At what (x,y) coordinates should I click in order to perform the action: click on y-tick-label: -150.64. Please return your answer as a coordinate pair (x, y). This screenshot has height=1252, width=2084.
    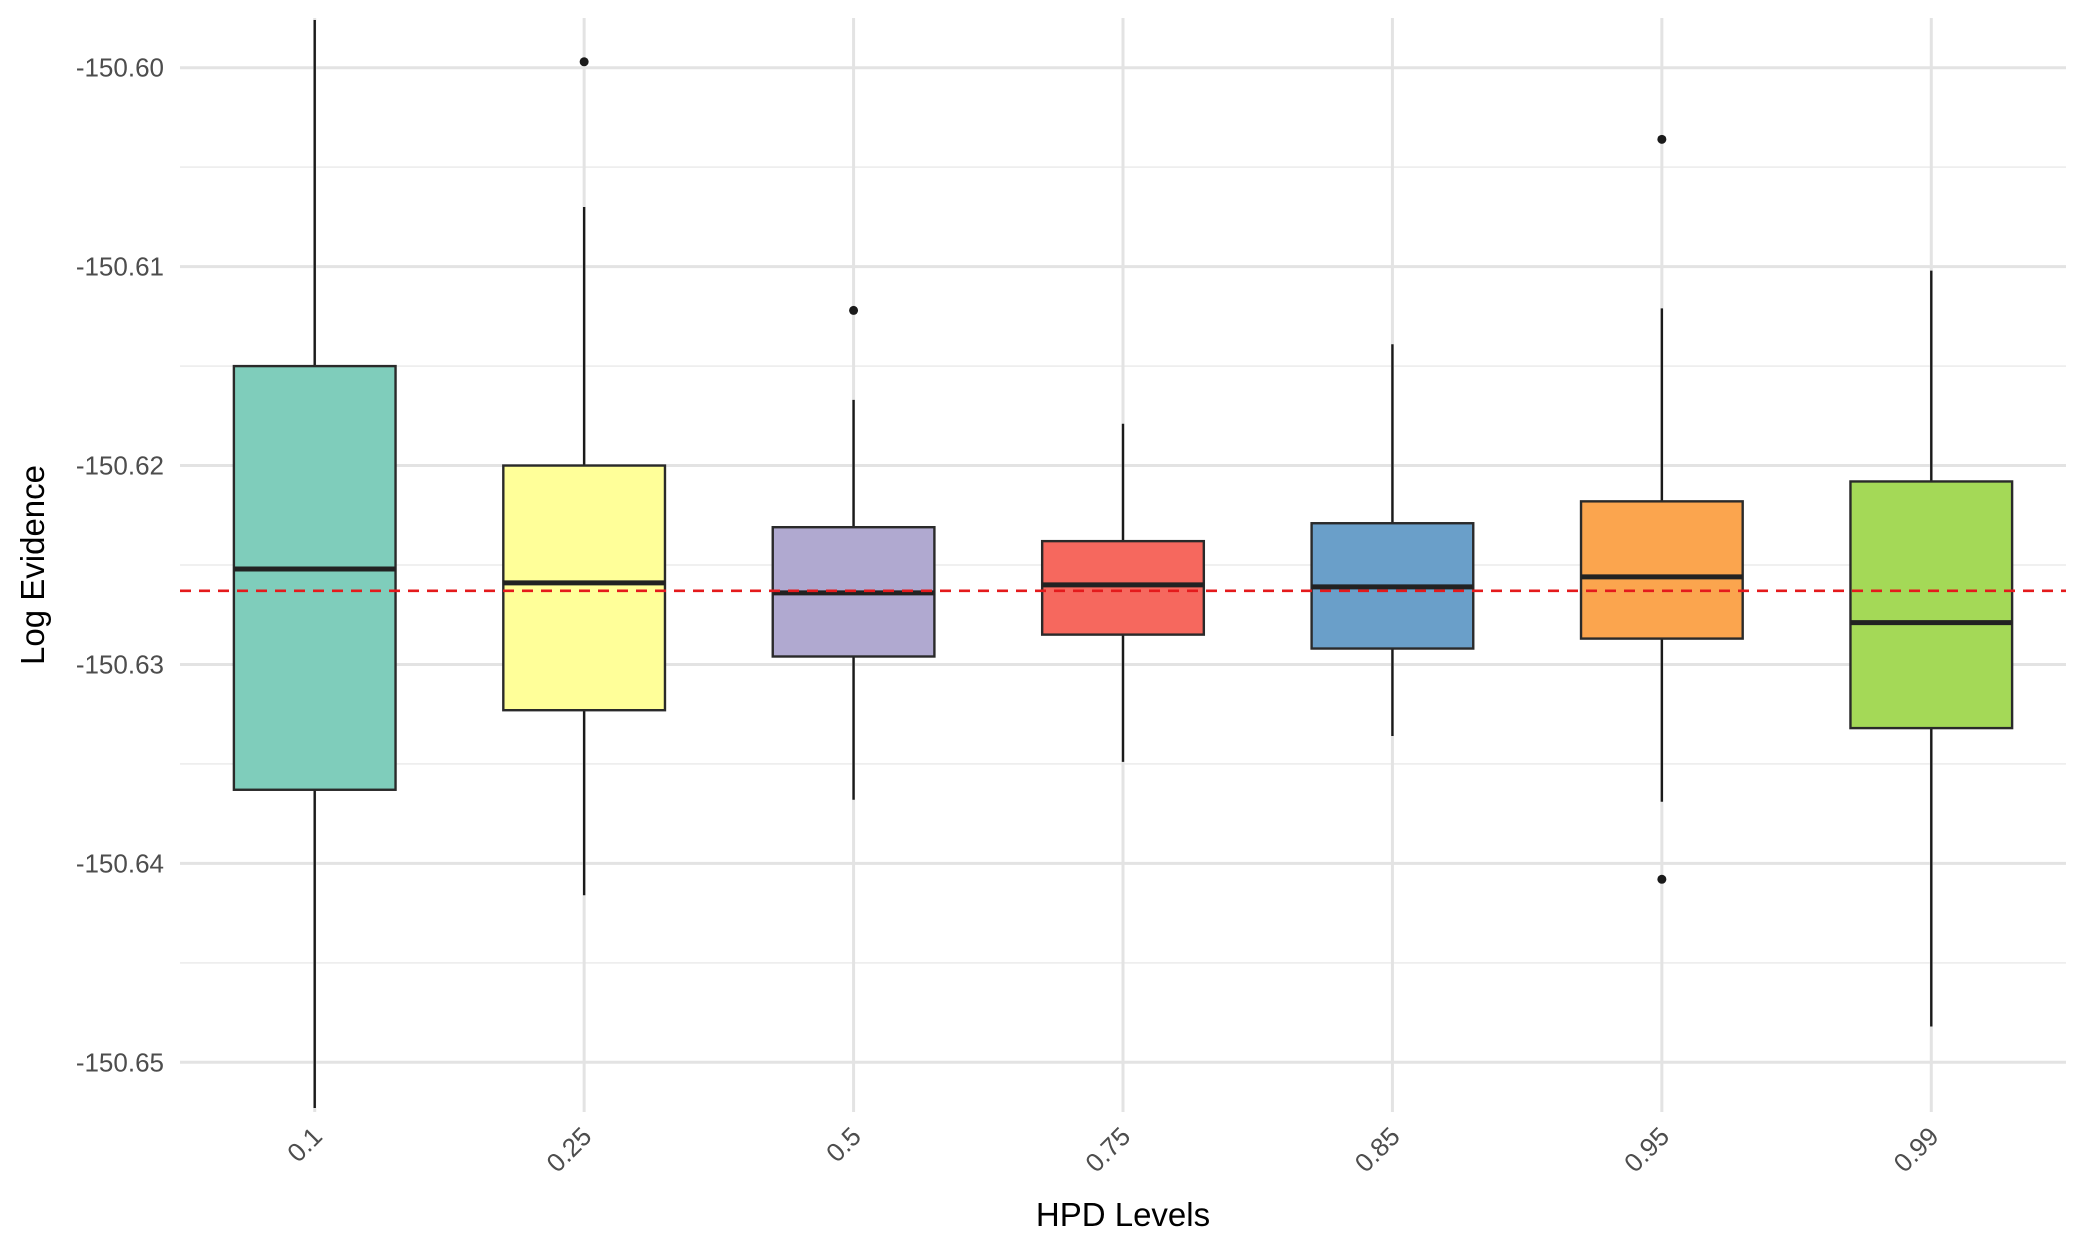
    Looking at the image, I should click on (120, 863).